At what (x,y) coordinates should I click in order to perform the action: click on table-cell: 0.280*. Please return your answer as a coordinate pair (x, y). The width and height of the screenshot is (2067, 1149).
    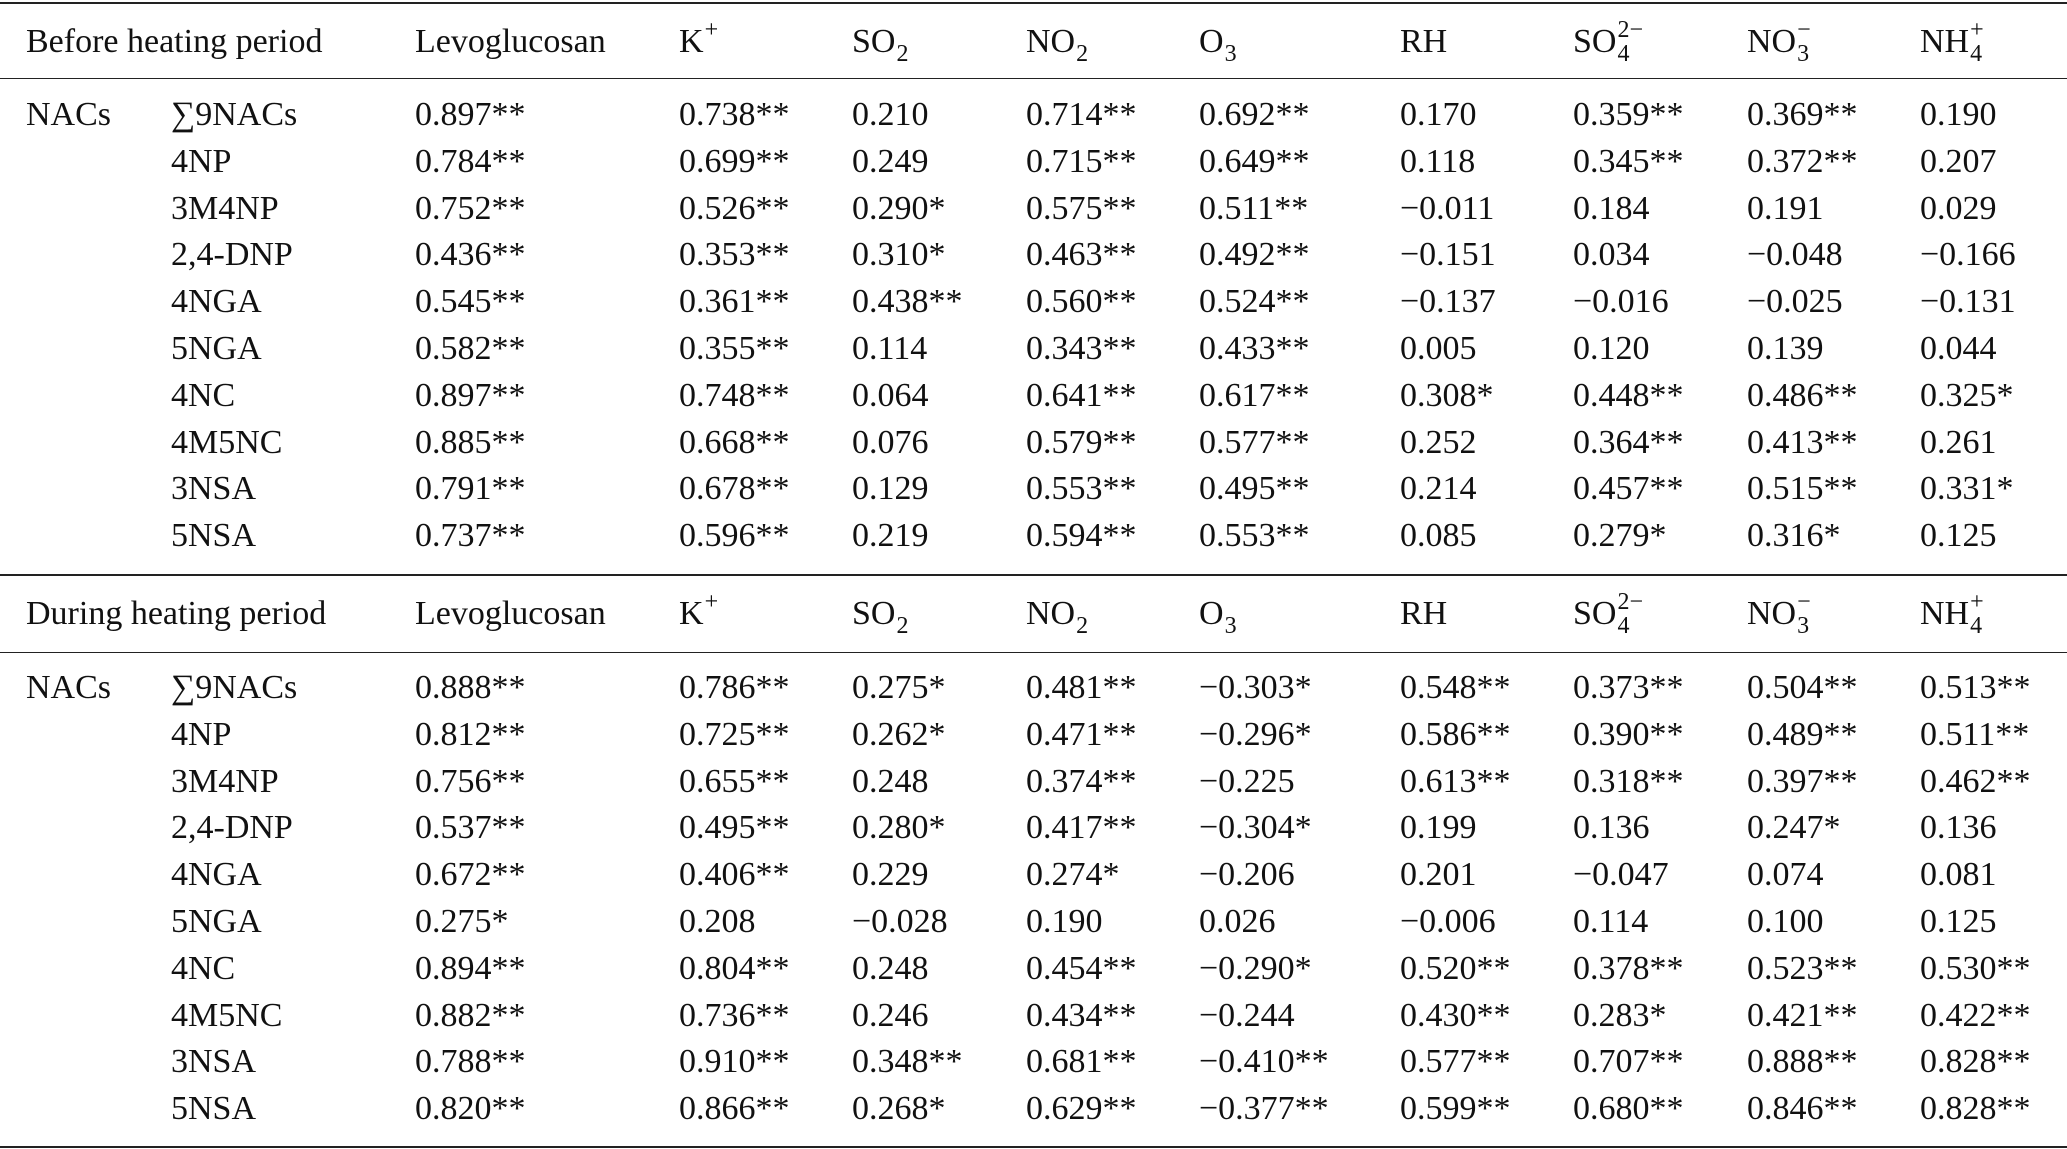
    Looking at the image, I should click on (899, 828).